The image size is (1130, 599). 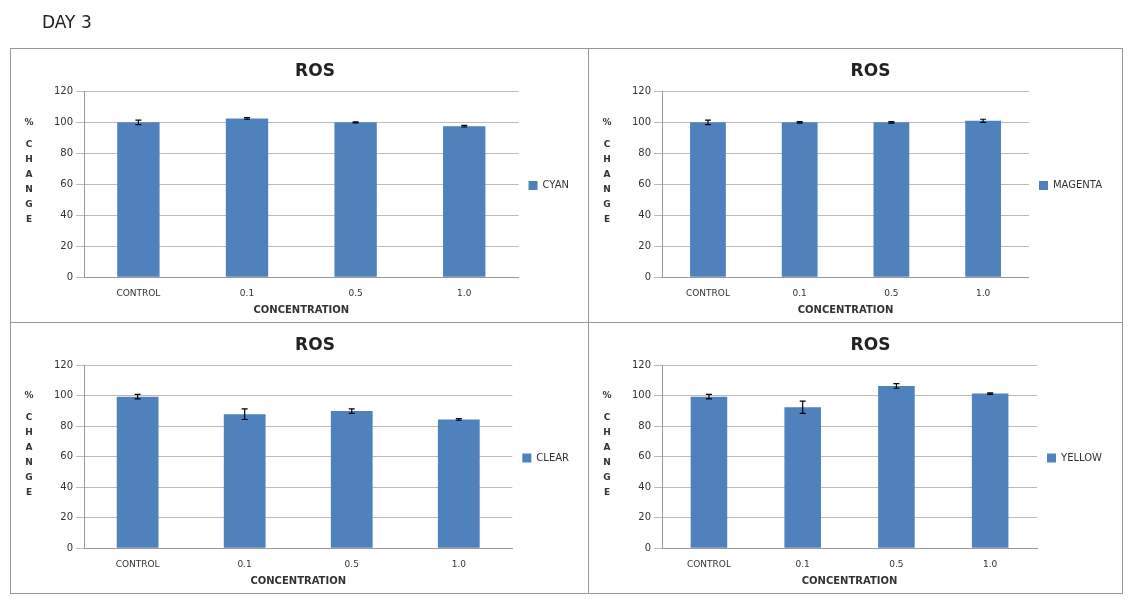 What do you see at coordinates (1081, 457) in the screenshot?
I see `legend-label: YELLOW` at bounding box center [1081, 457].